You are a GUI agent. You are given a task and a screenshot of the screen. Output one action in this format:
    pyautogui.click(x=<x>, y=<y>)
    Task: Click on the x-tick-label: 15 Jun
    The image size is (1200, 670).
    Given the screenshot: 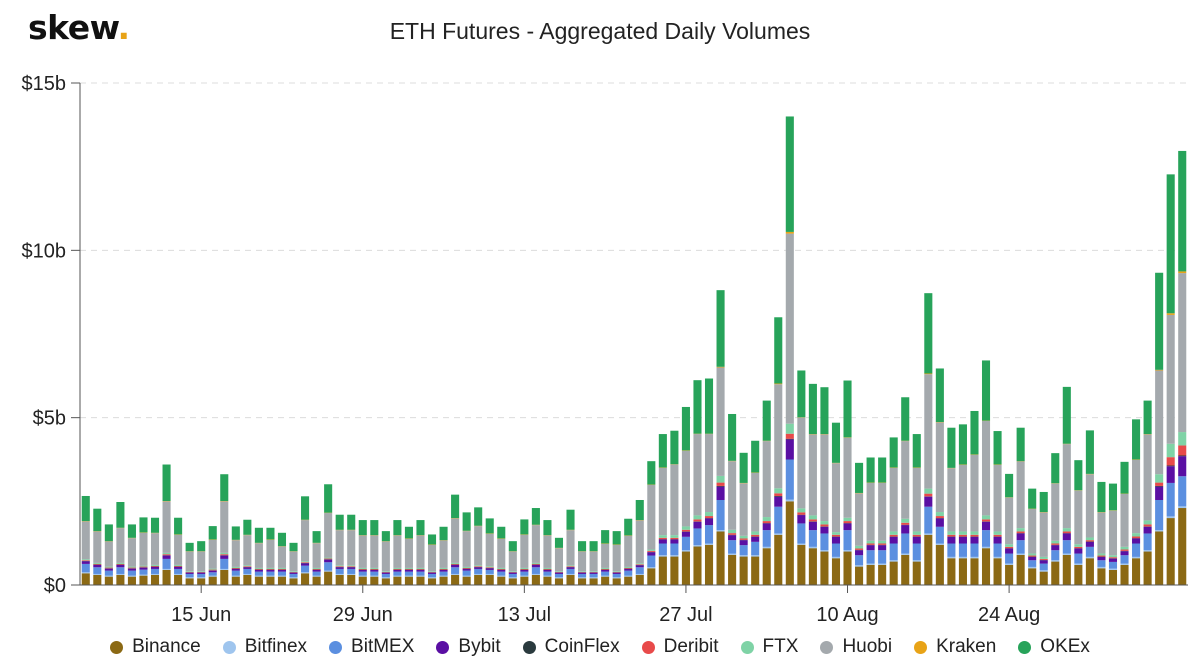 What is the action you would take?
    pyautogui.click(x=201, y=615)
    